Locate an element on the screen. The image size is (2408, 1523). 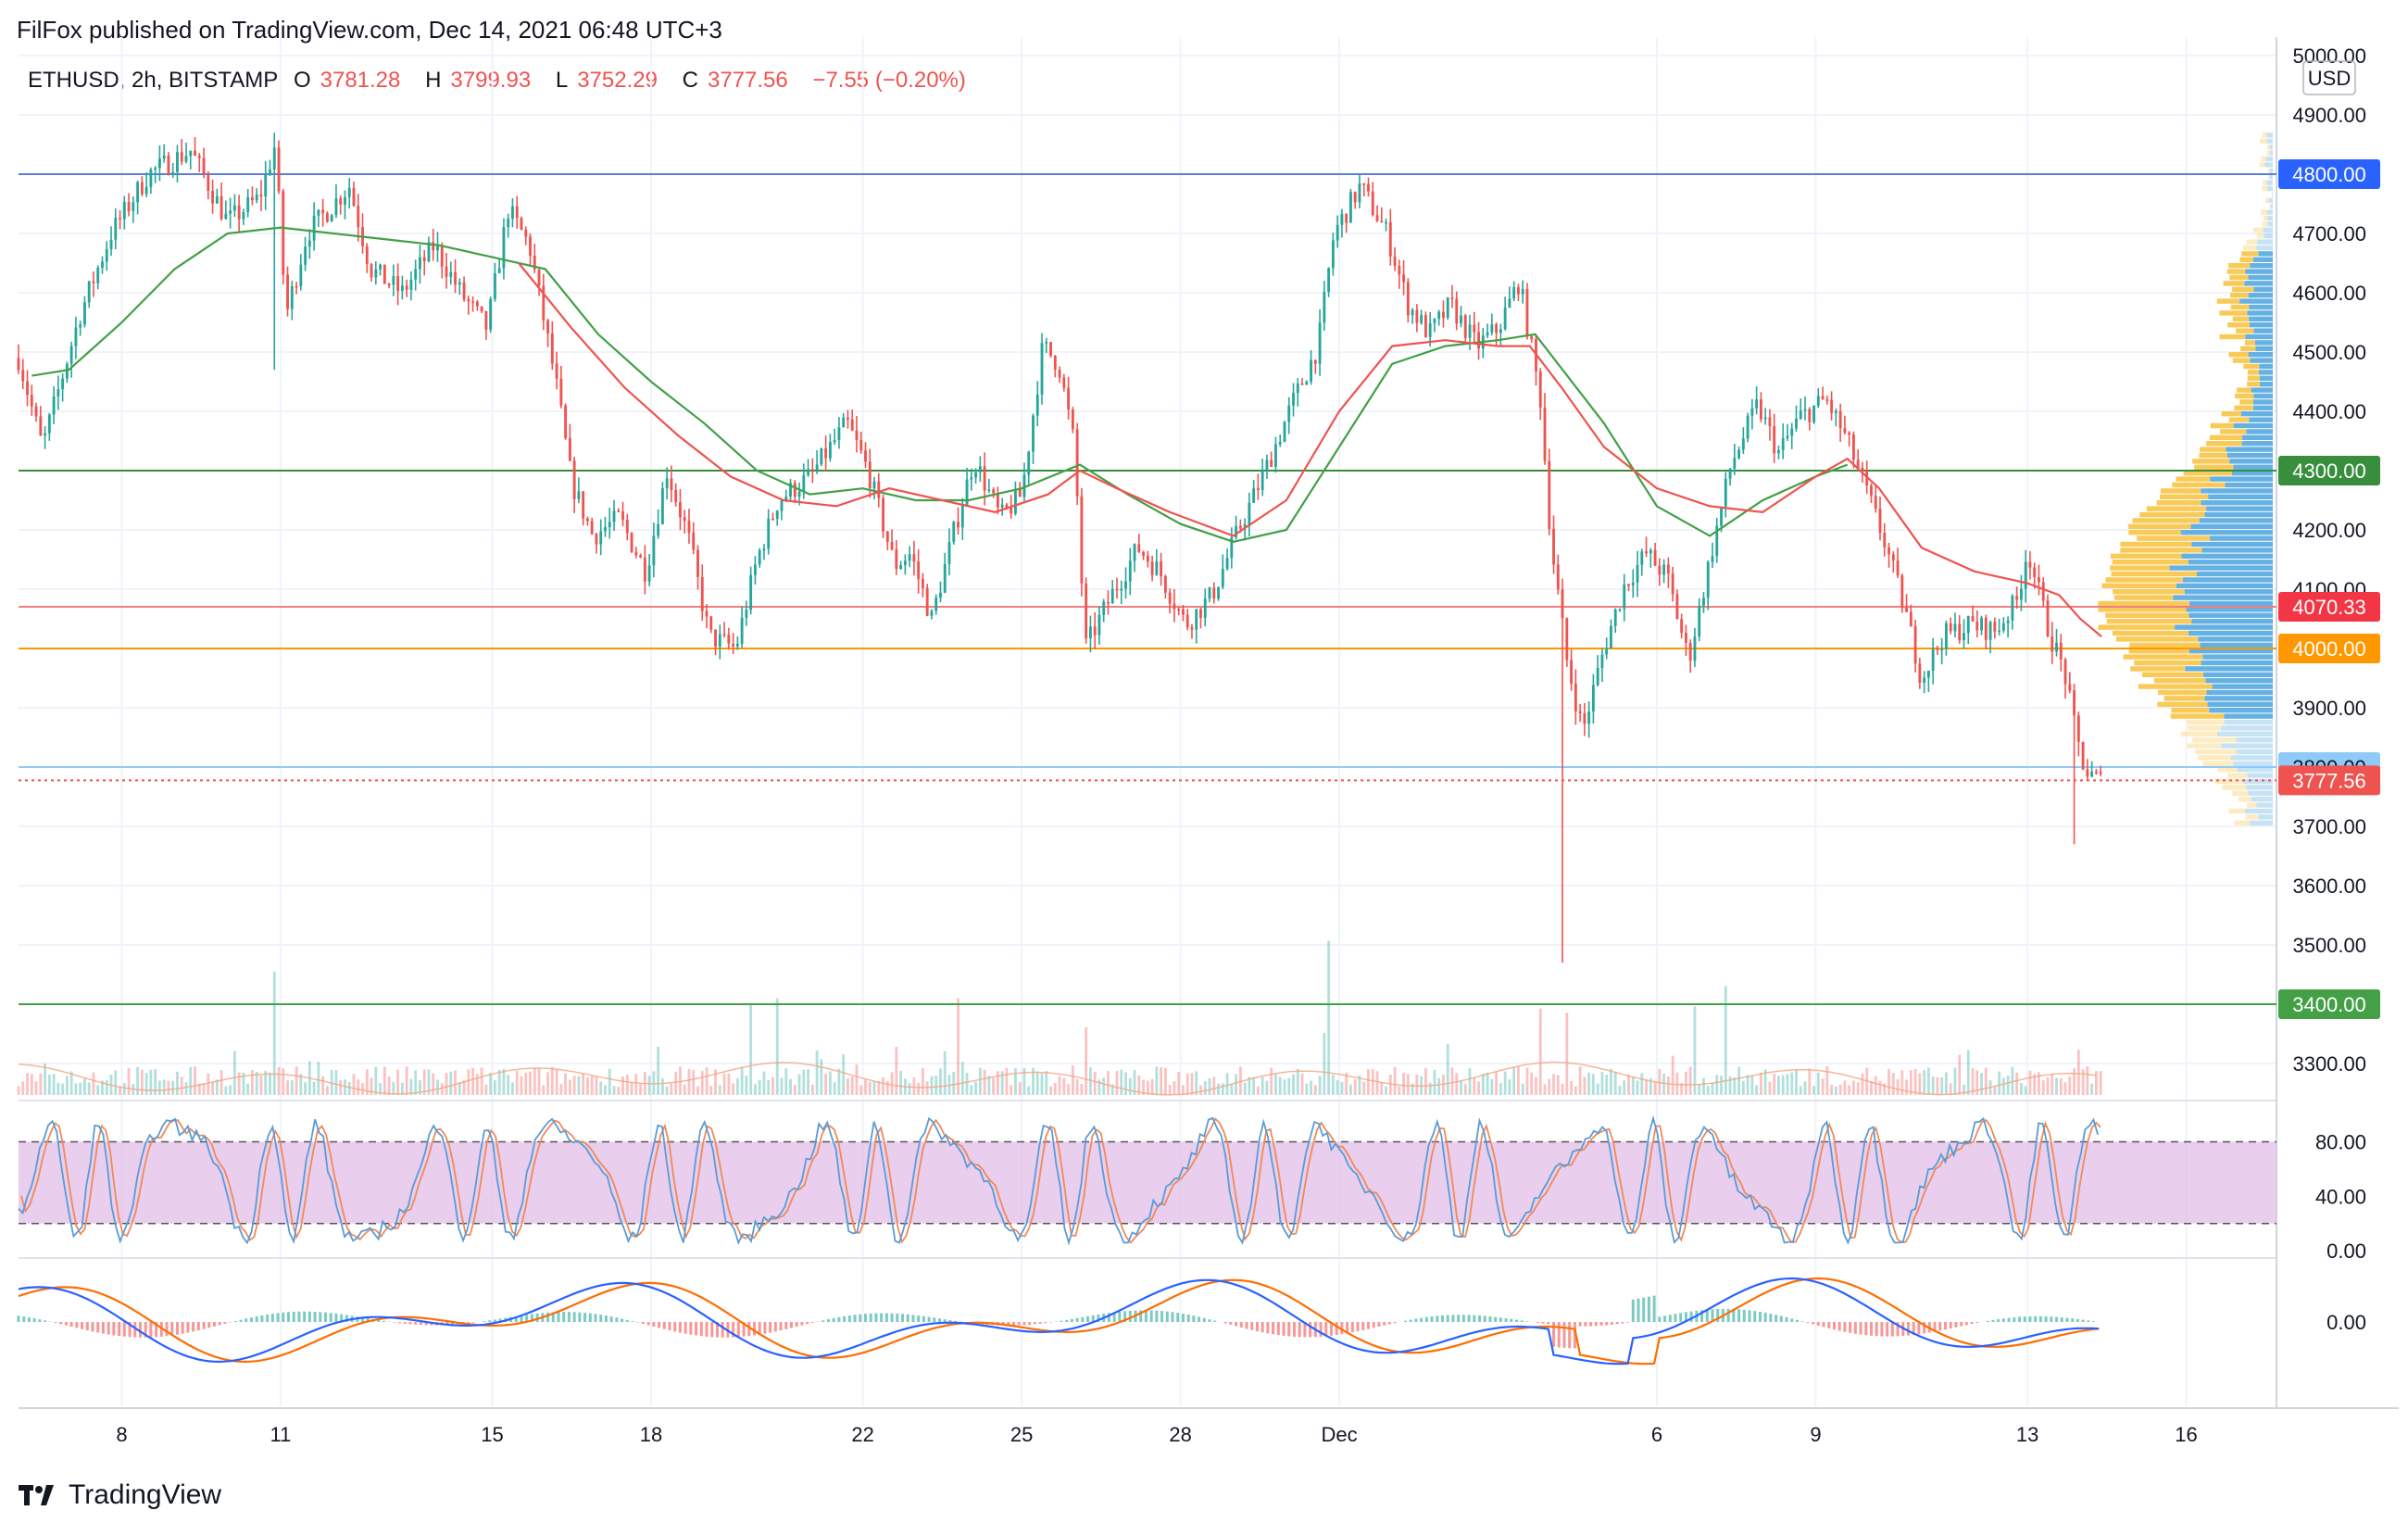
volume-bars is located at coordinates (1059, 1018).